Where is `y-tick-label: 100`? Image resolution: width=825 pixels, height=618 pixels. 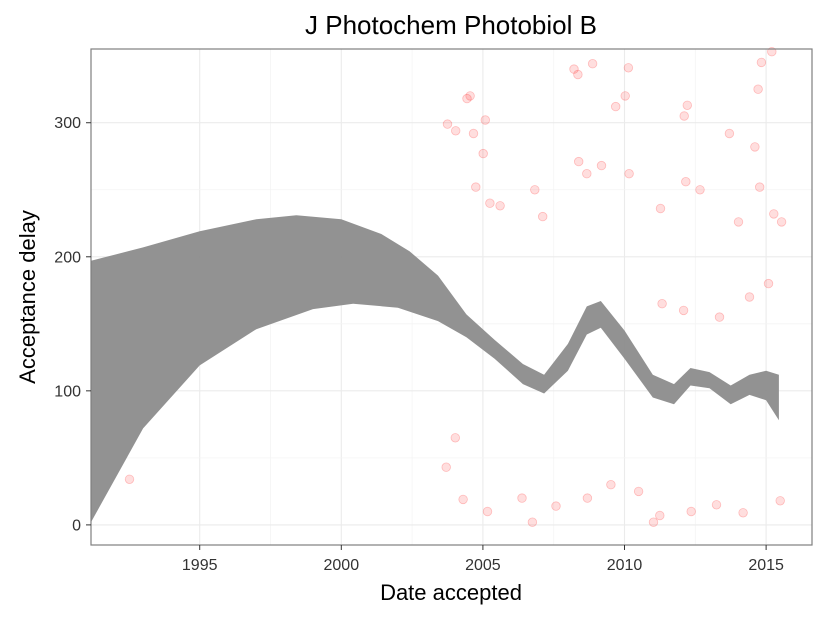 y-tick-label: 100 is located at coordinates (67, 391).